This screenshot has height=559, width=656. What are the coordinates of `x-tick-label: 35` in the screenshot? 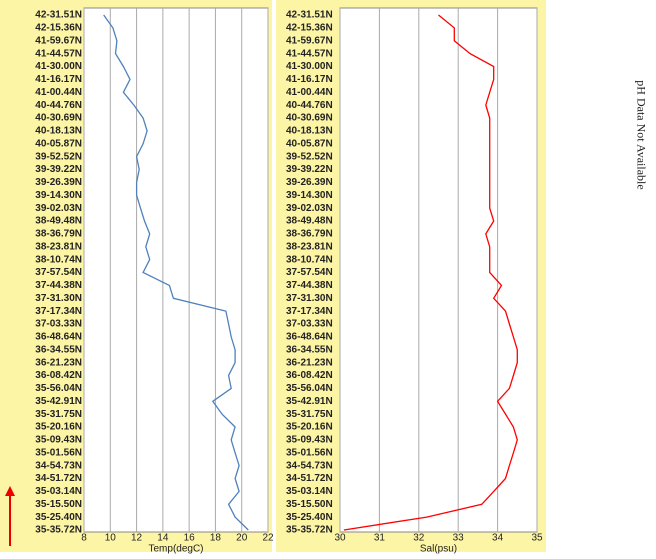 It's located at (537, 538).